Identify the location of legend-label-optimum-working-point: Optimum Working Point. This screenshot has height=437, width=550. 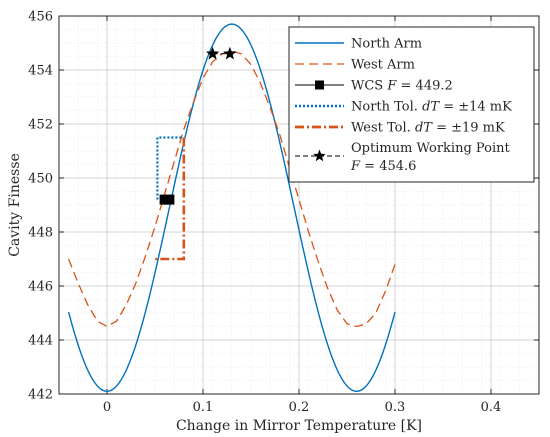
(430, 148).